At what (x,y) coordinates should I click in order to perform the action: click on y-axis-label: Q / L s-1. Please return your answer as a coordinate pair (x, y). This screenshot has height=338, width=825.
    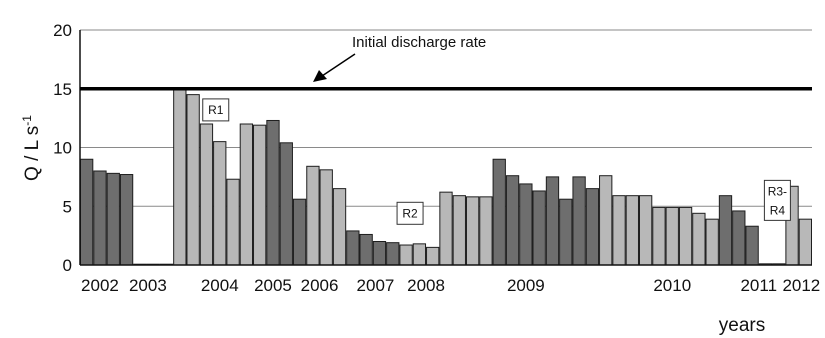
    Looking at the image, I should click on (31, 148).